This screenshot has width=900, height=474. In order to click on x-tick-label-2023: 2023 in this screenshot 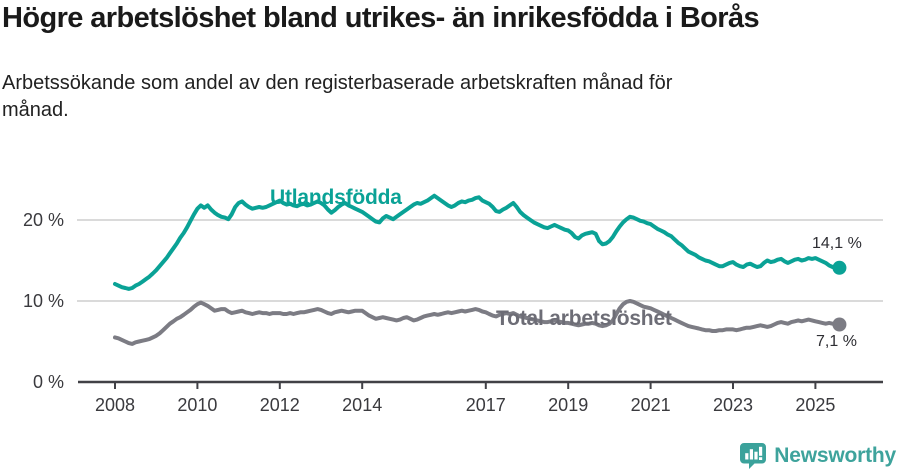, I will do `click(733, 405)`.